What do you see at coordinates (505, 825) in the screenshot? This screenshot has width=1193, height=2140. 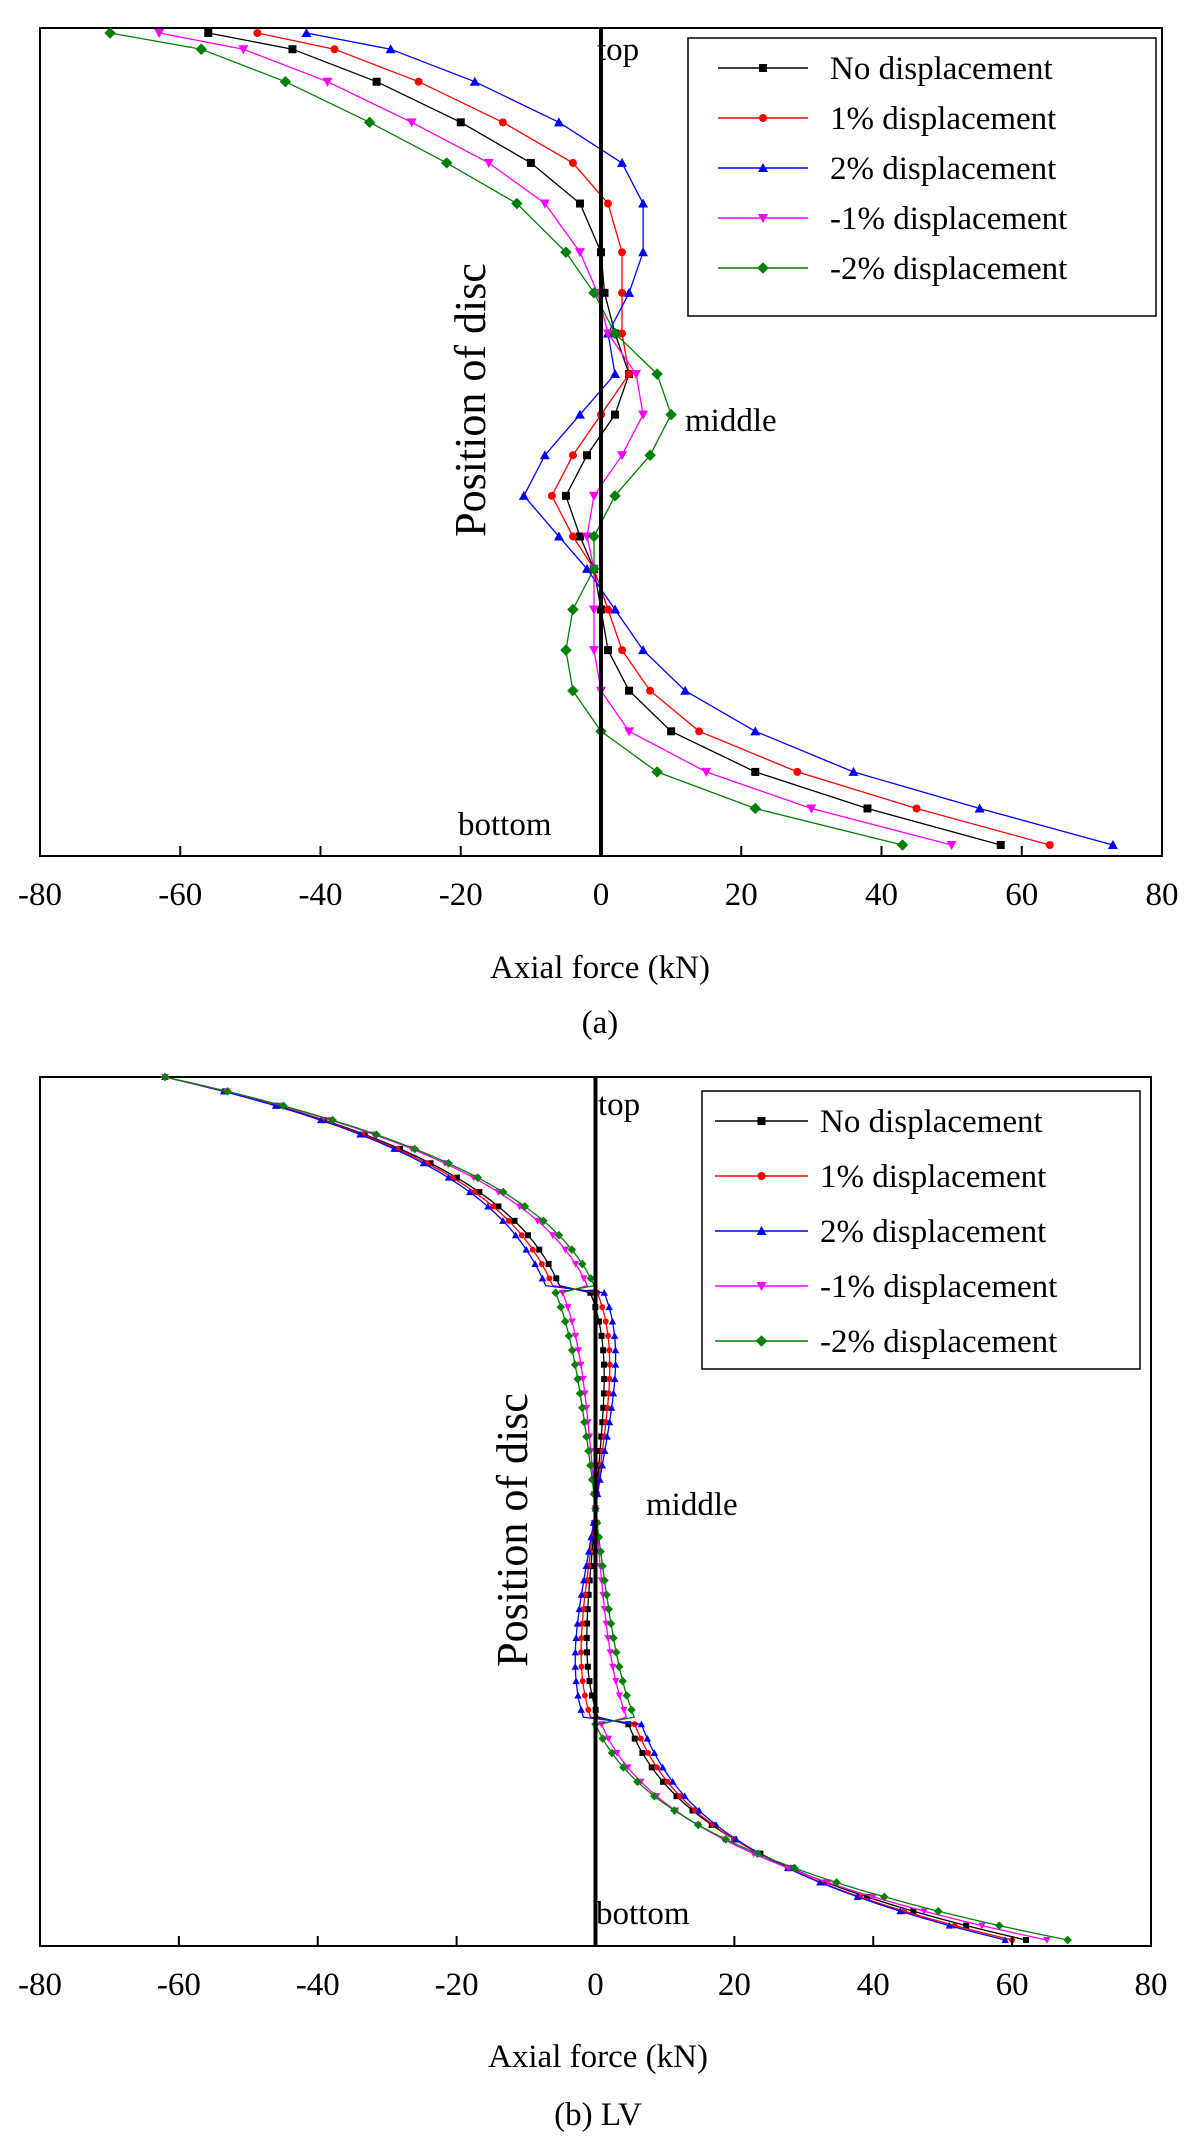 I see `annotation-bottom: bottom` at bounding box center [505, 825].